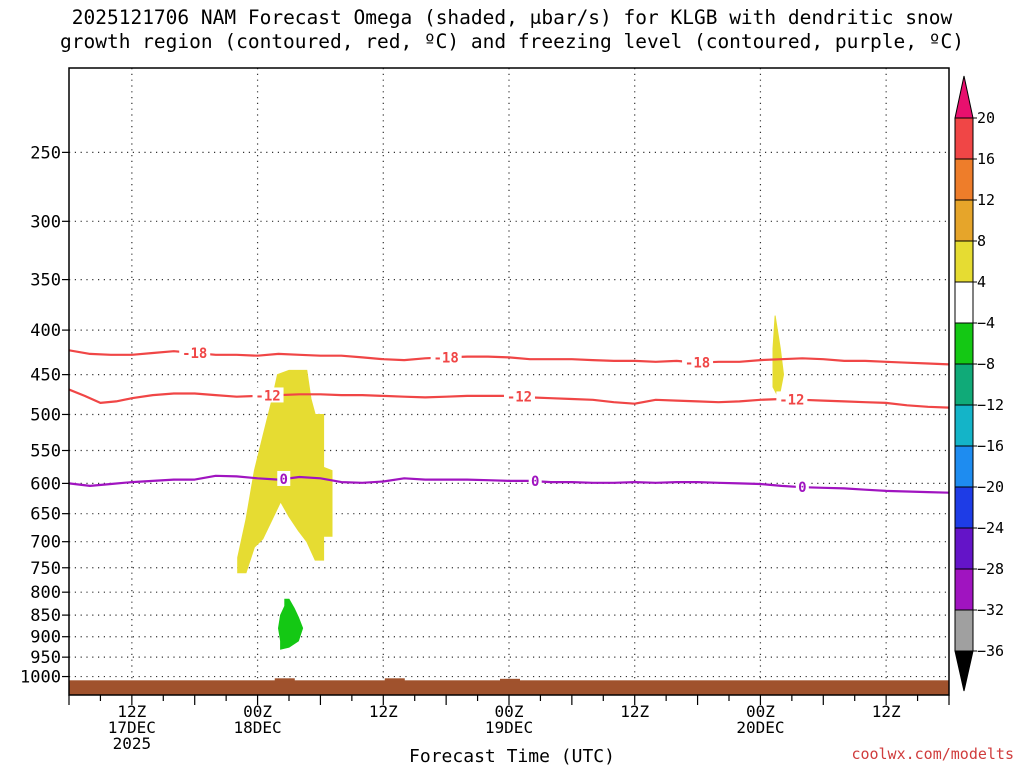 Image resolution: width=1024 pixels, height=768 pixels. What do you see at coordinates (132, 727) in the screenshot?
I see `xtick-label-6-1: 17DEC` at bounding box center [132, 727].